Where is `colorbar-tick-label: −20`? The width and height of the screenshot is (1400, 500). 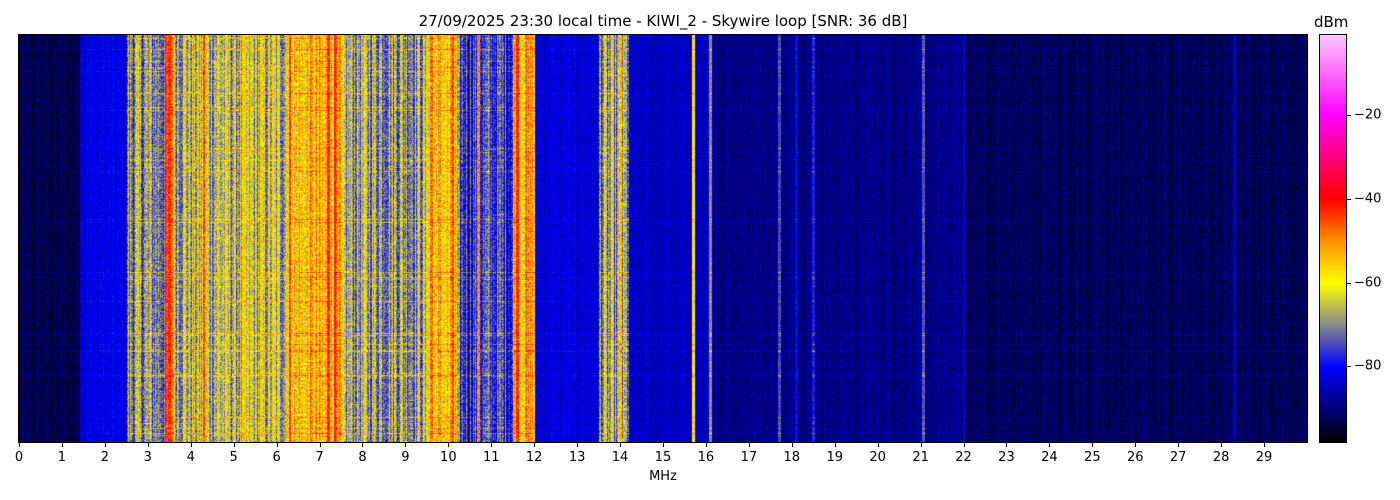
colorbar-tick-label: −20 is located at coordinates (1368, 115).